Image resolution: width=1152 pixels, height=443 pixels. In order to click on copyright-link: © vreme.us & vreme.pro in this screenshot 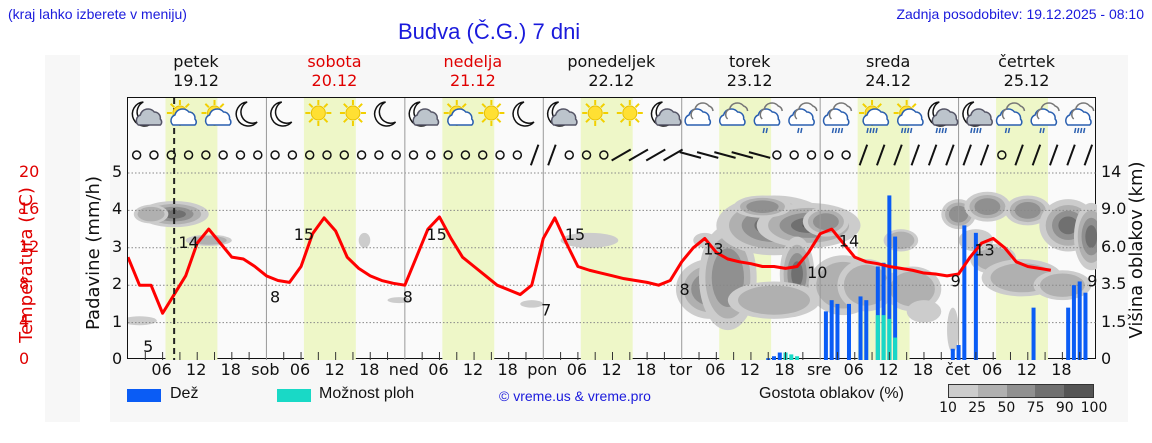, I will do `click(575, 396)`.